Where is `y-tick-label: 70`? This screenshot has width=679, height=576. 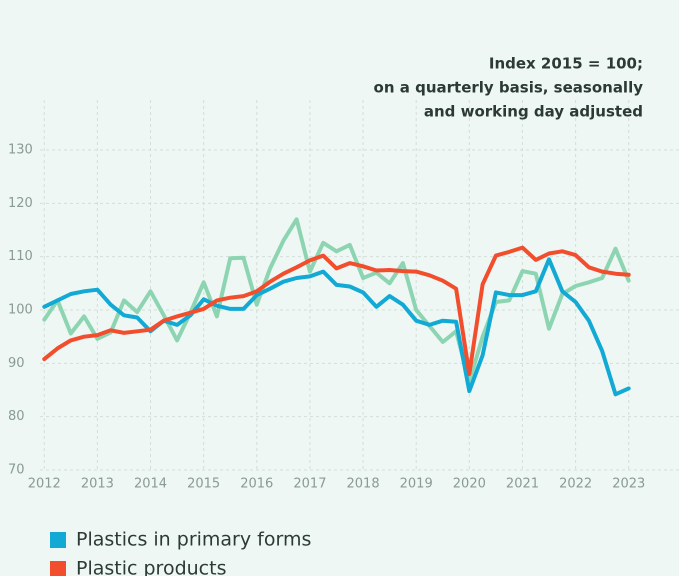
y-tick-label: 70 is located at coordinates (16, 470).